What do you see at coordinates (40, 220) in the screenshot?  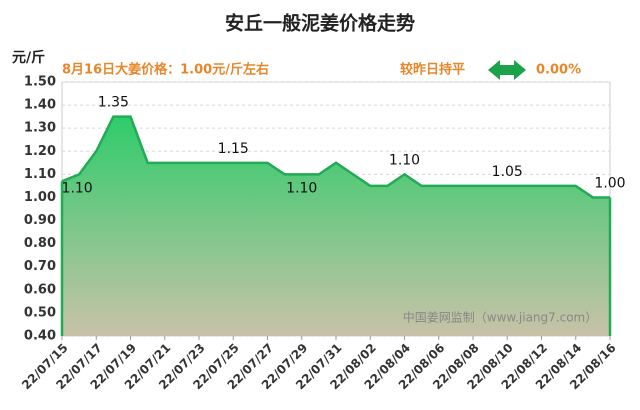 I see `y-tick-label: 0.90` at bounding box center [40, 220].